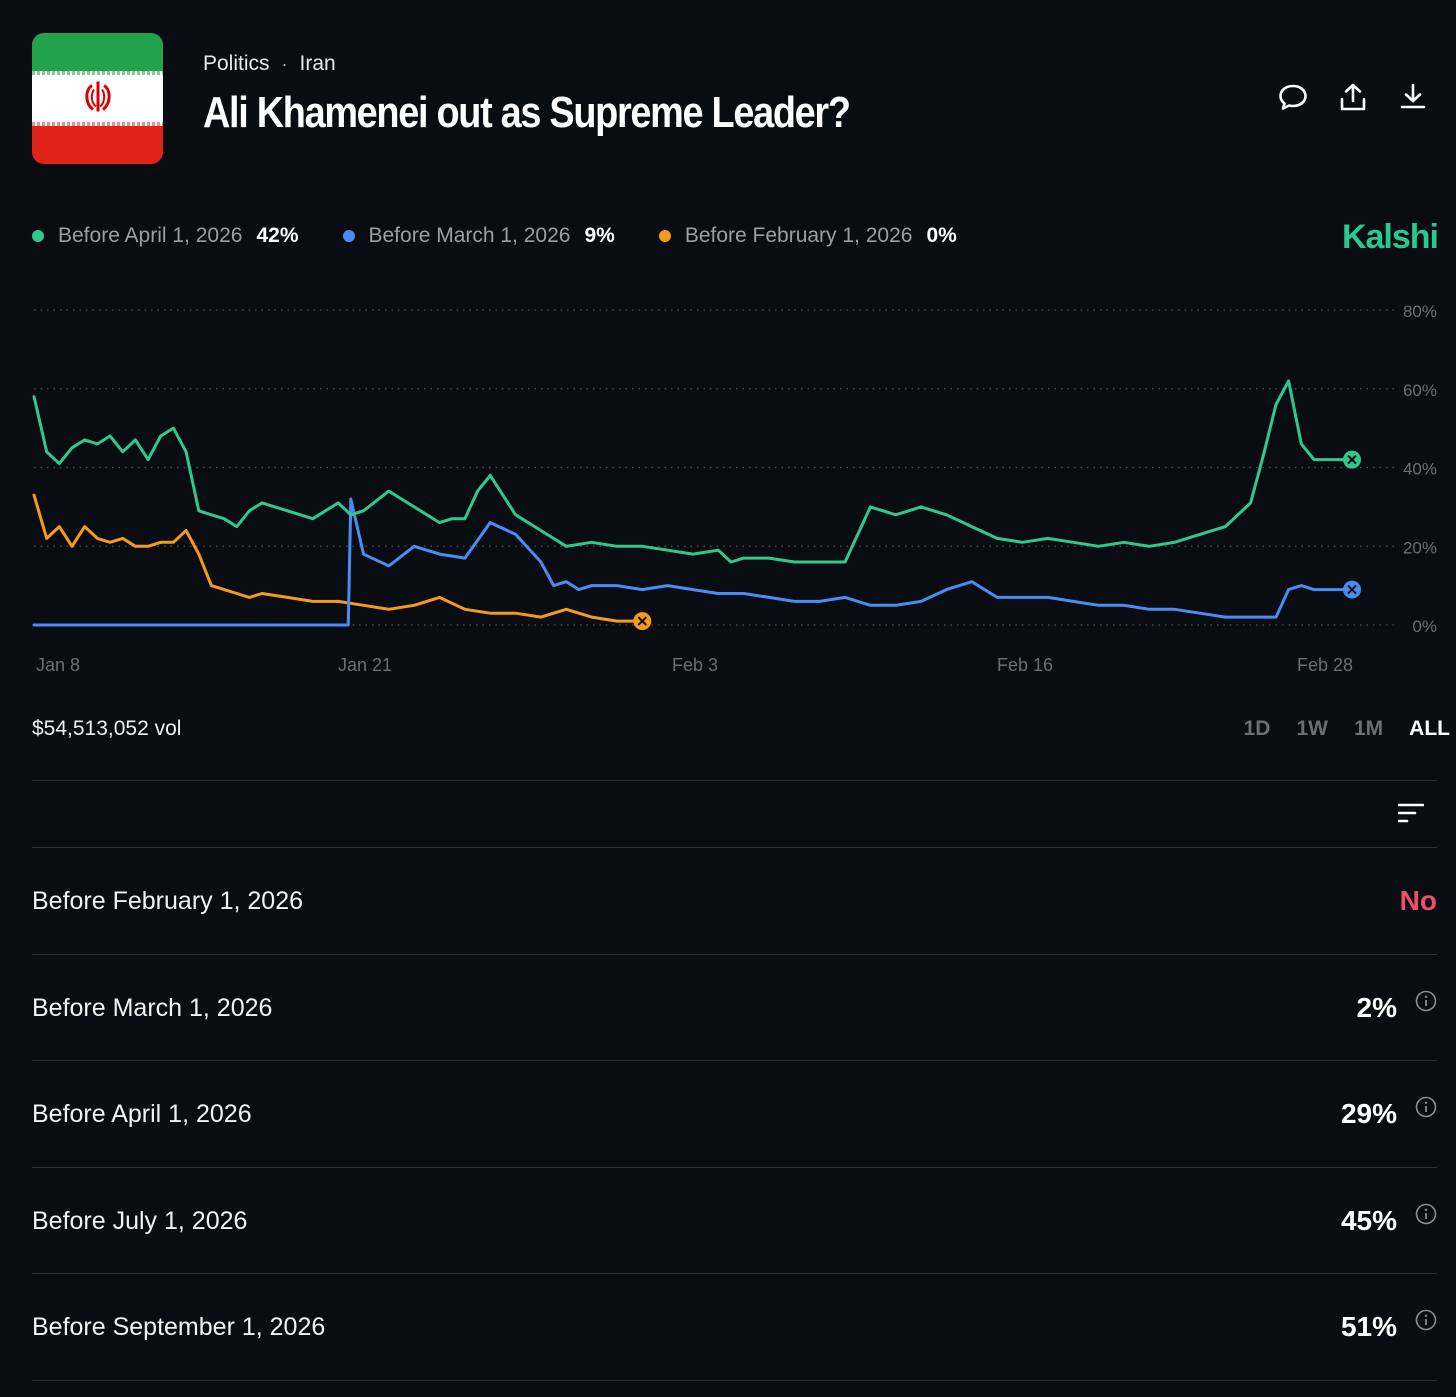 This screenshot has height=1397, width=1456. I want to click on iran-emblem-icon, so click(98, 98).